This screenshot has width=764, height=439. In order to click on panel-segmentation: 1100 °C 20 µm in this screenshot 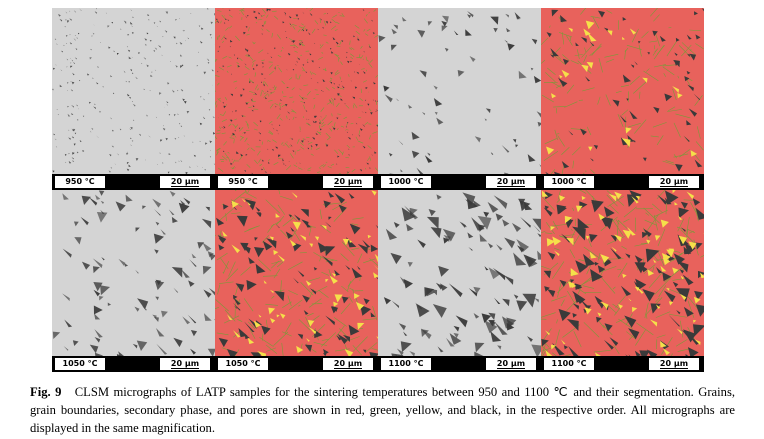, I will do `click(622, 281)`.